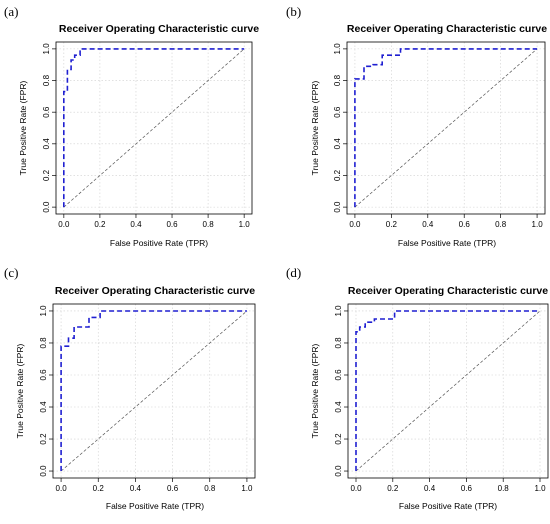  I want to click on panel-label: (b), so click(293, 11).